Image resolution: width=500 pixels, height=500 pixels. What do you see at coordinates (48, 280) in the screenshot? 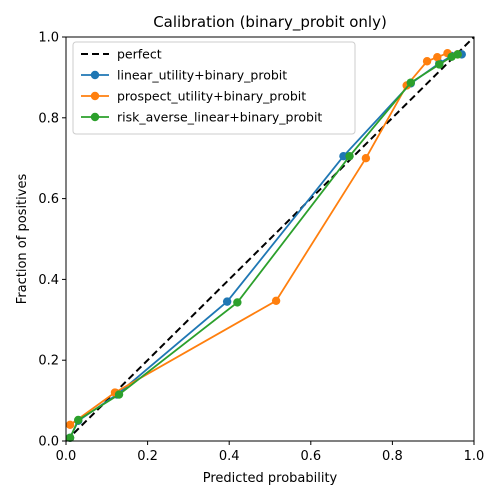
I see `y-tick-label: 0.4` at bounding box center [48, 280].